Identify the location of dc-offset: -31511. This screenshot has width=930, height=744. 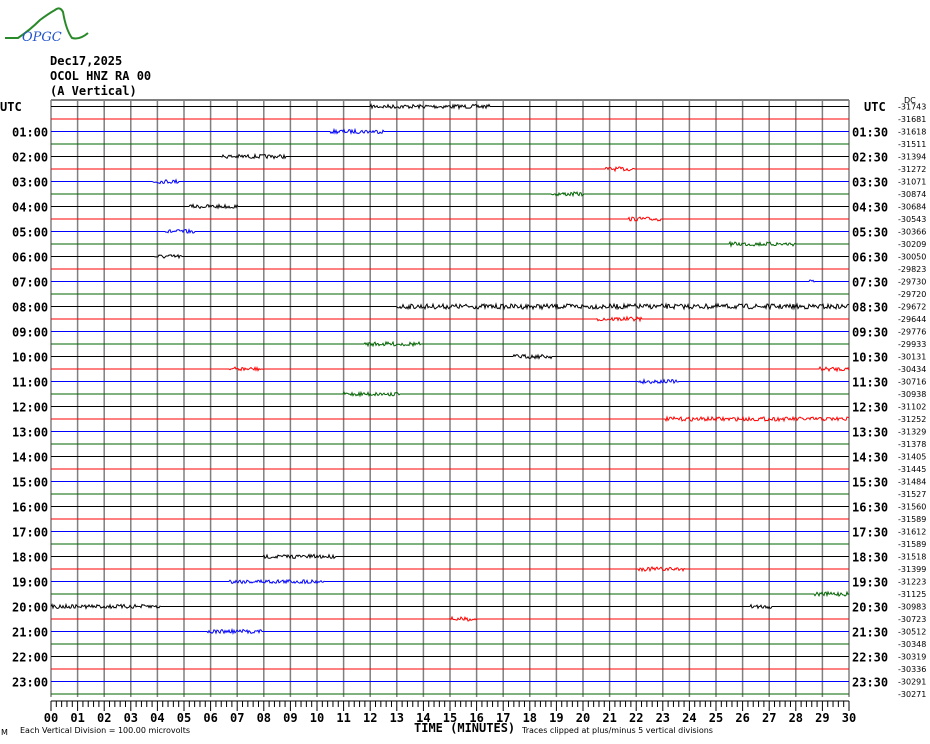
(912, 144).